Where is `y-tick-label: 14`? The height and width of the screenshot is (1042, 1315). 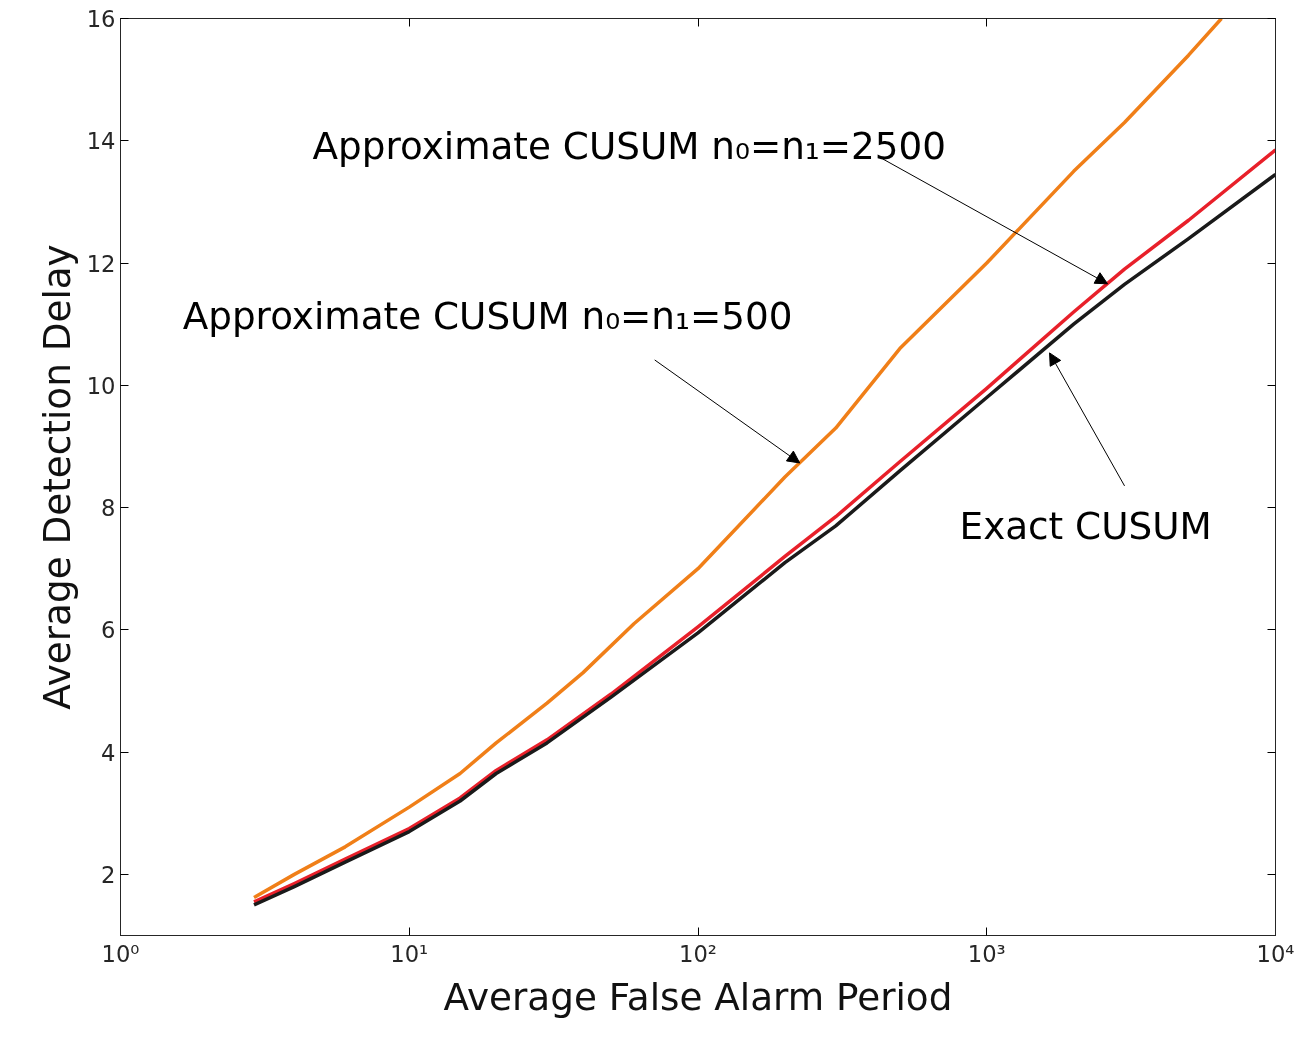 y-tick-label: 14 is located at coordinates (101, 141).